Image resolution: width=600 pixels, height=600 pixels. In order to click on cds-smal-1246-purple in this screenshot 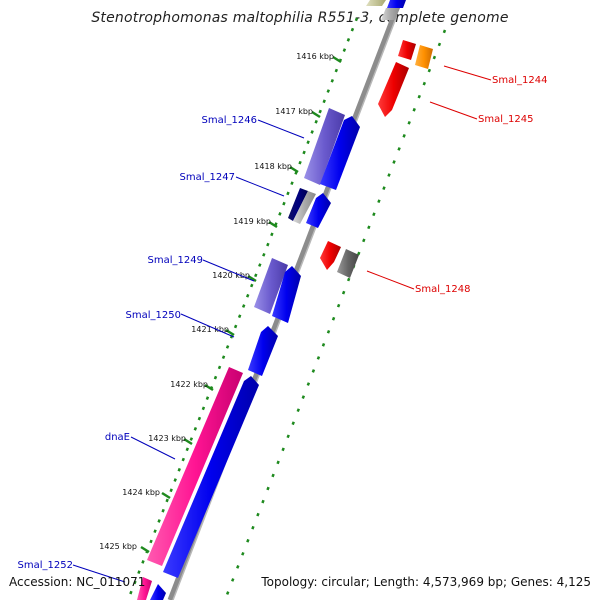, I will do `click(324, 146)`.